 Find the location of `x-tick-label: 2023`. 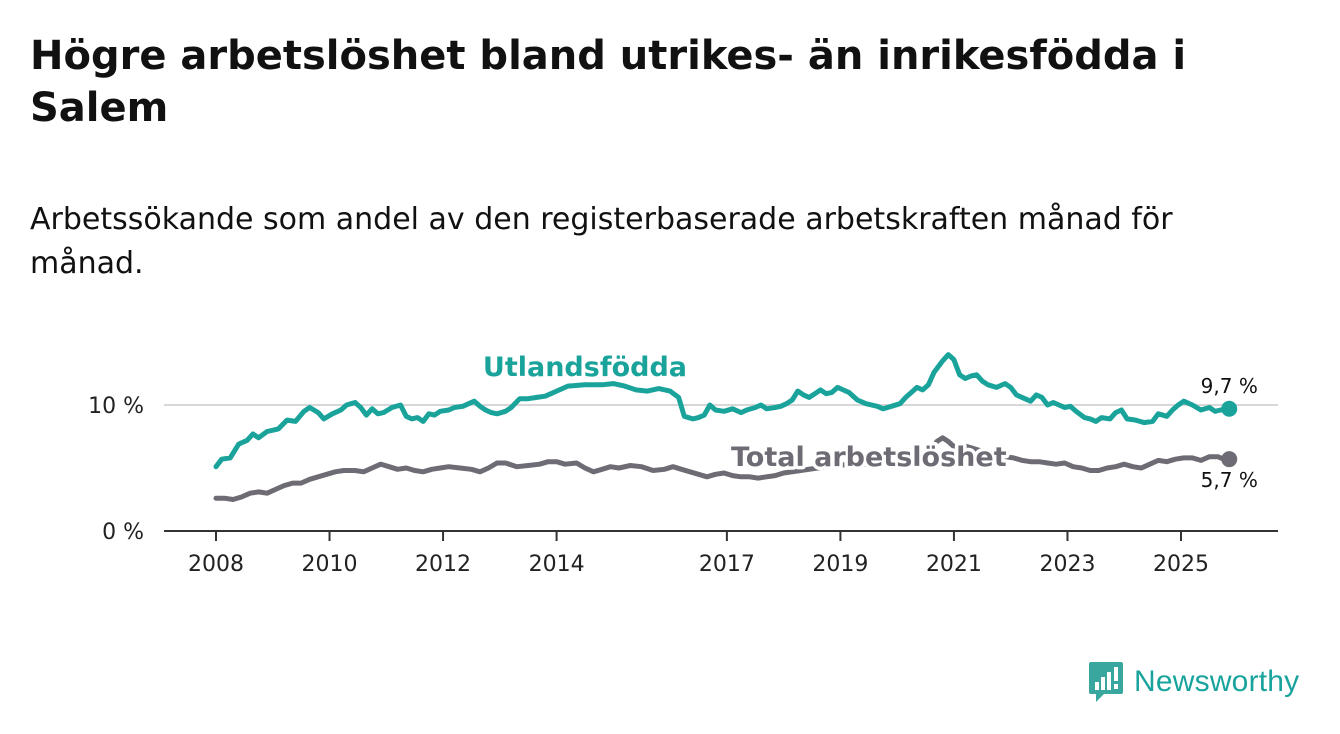

x-tick-label: 2023 is located at coordinates (1067, 564).